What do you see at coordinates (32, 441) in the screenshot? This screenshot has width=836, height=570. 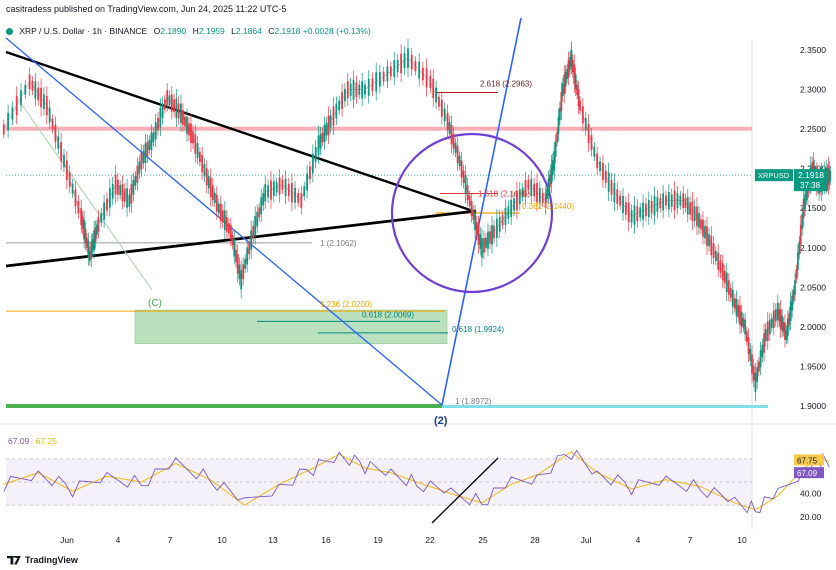 I see `rsi-header: 67.09 67.25` at bounding box center [32, 441].